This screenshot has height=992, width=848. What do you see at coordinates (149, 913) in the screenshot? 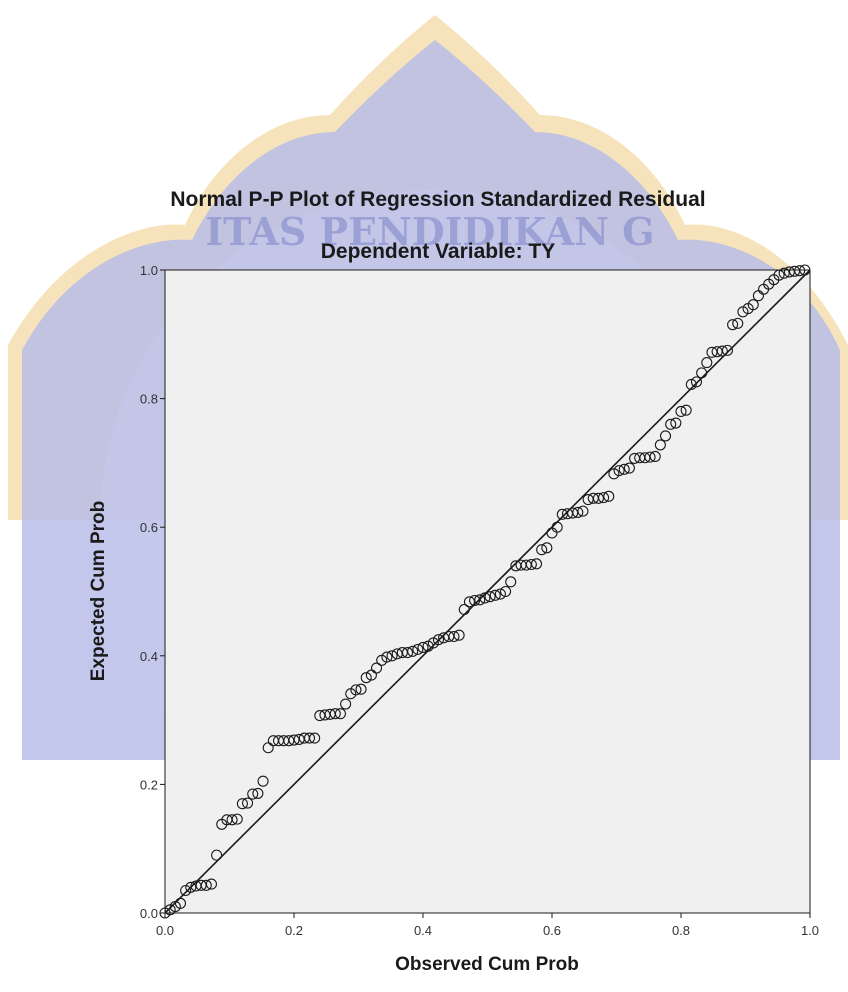
I see `y-tick-label: 0.0` at bounding box center [149, 913].